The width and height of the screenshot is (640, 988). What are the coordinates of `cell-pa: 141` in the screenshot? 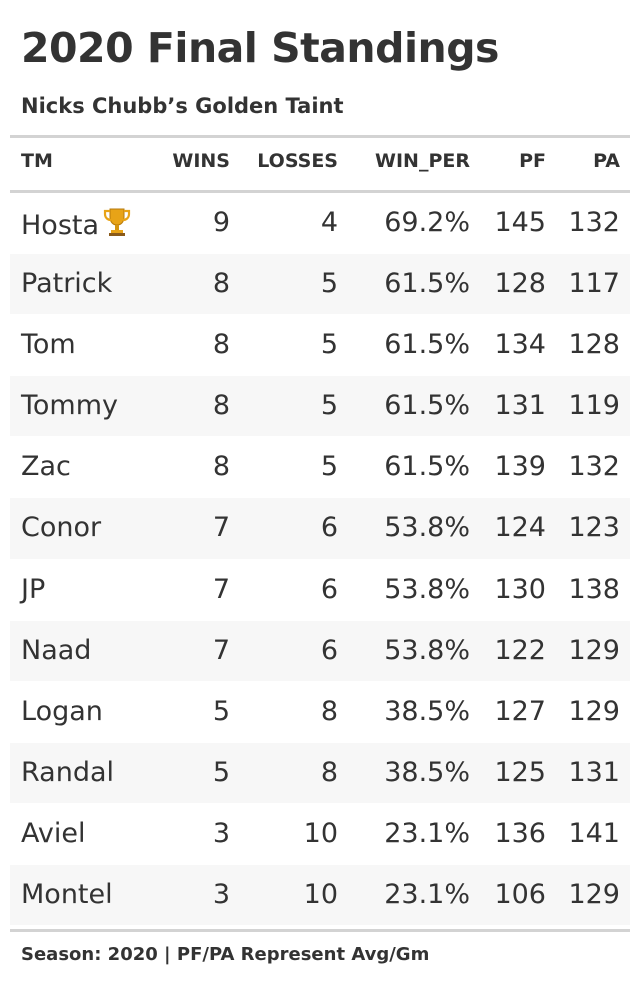 It's located at (594, 833).